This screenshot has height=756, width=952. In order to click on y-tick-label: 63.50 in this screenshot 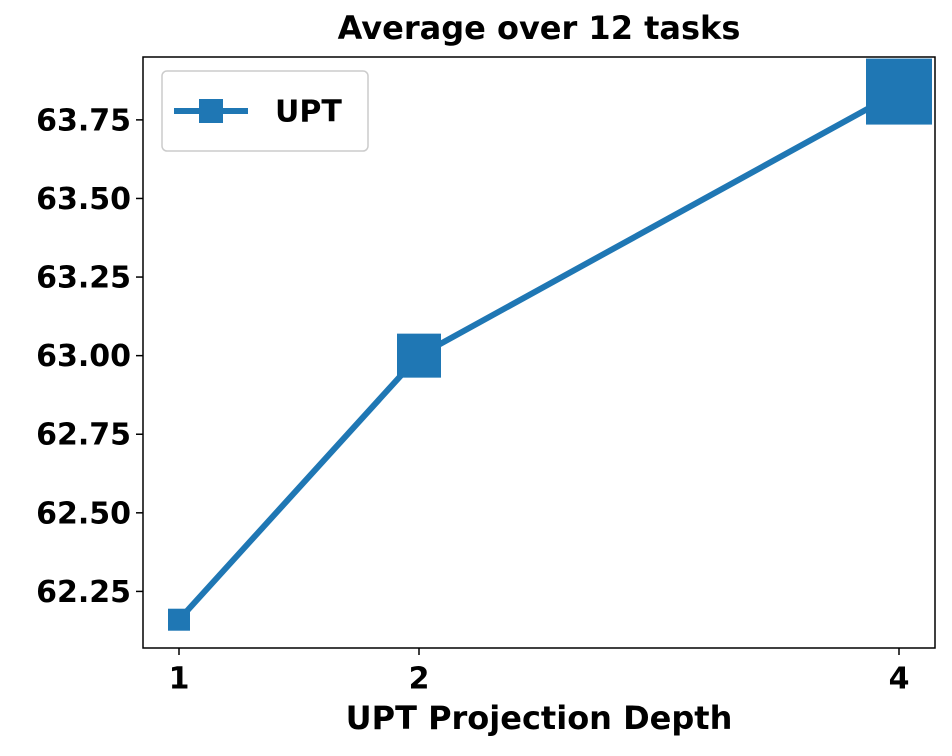, I will do `click(83, 199)`.